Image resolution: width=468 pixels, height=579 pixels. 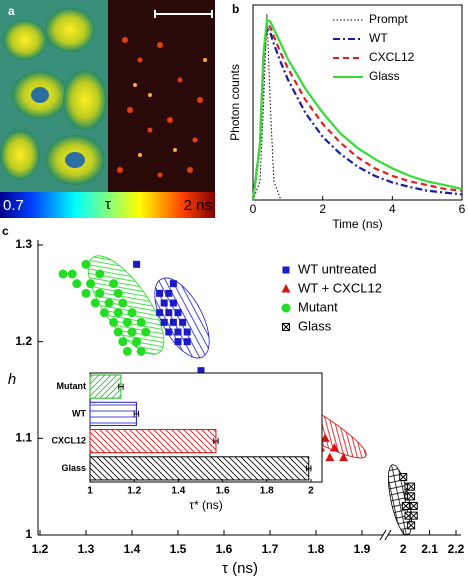 What do you see at coordinates (5, 231) in the screenshot?
I see `panel-label: c` at bounding box center [5, 231].